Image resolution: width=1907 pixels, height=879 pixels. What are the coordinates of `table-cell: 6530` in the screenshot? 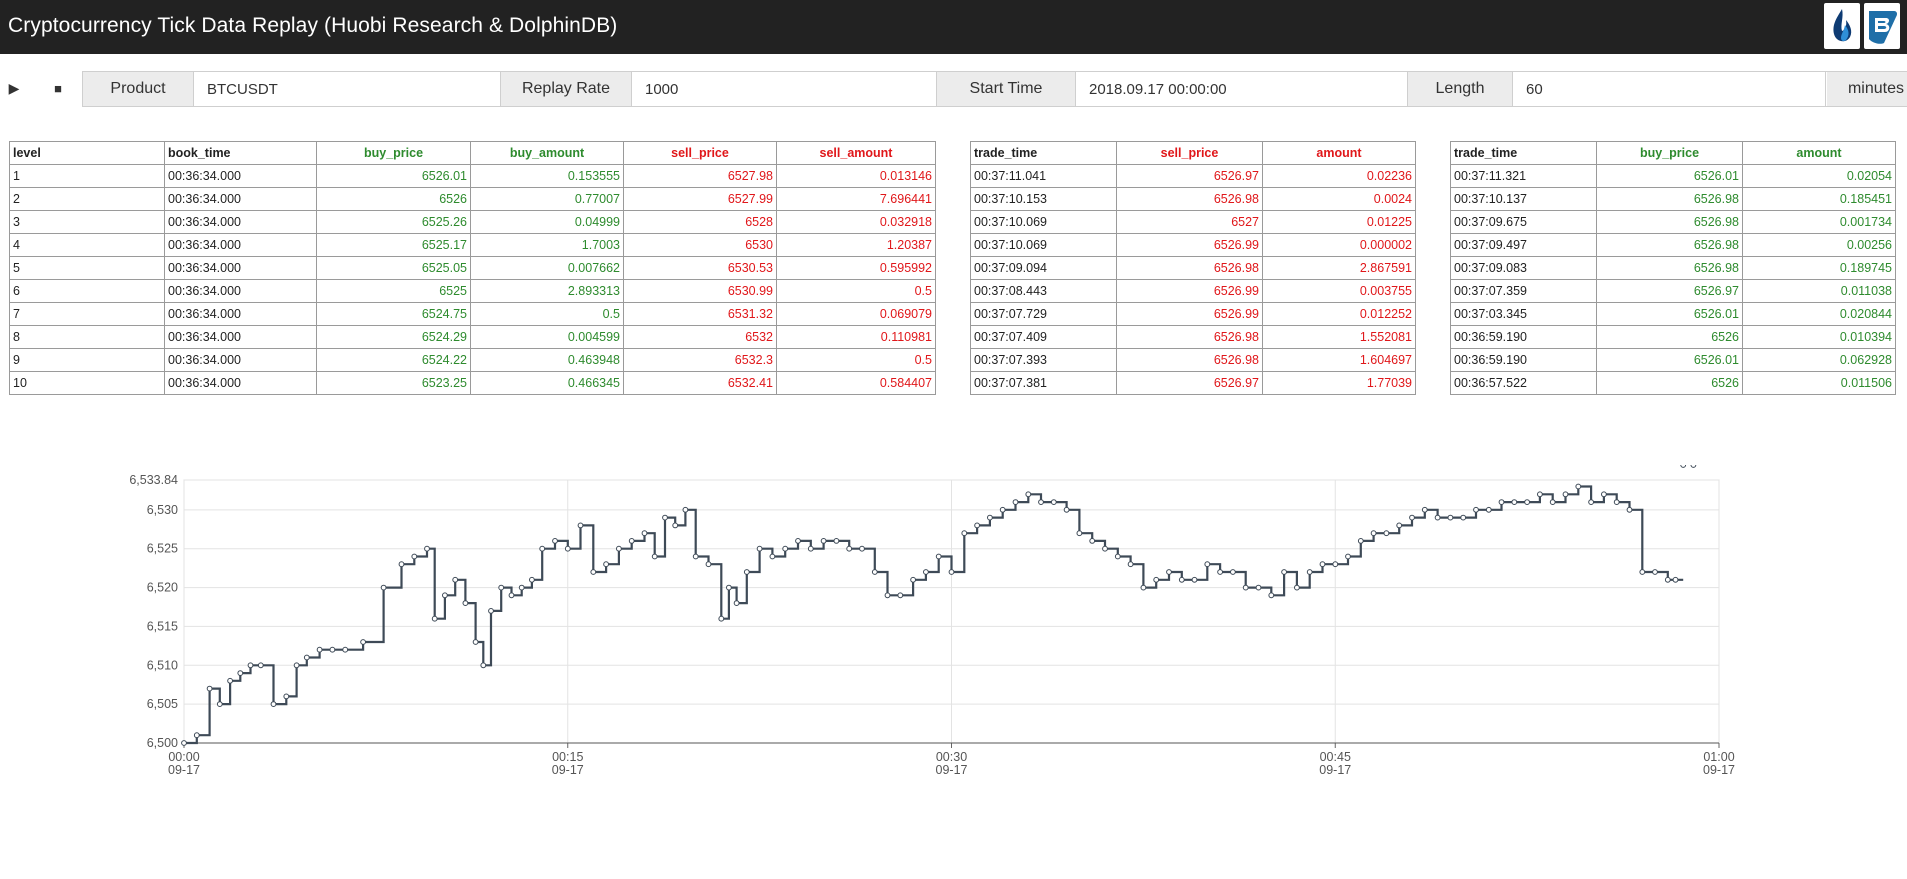 It's located at (700, 245).